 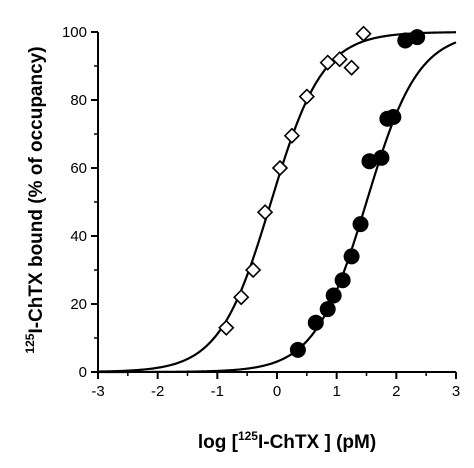 What do you see at coordinates (97, 391) in the screenshot?
I see `x-tick-label: -3` at bounding box center [97, 391].